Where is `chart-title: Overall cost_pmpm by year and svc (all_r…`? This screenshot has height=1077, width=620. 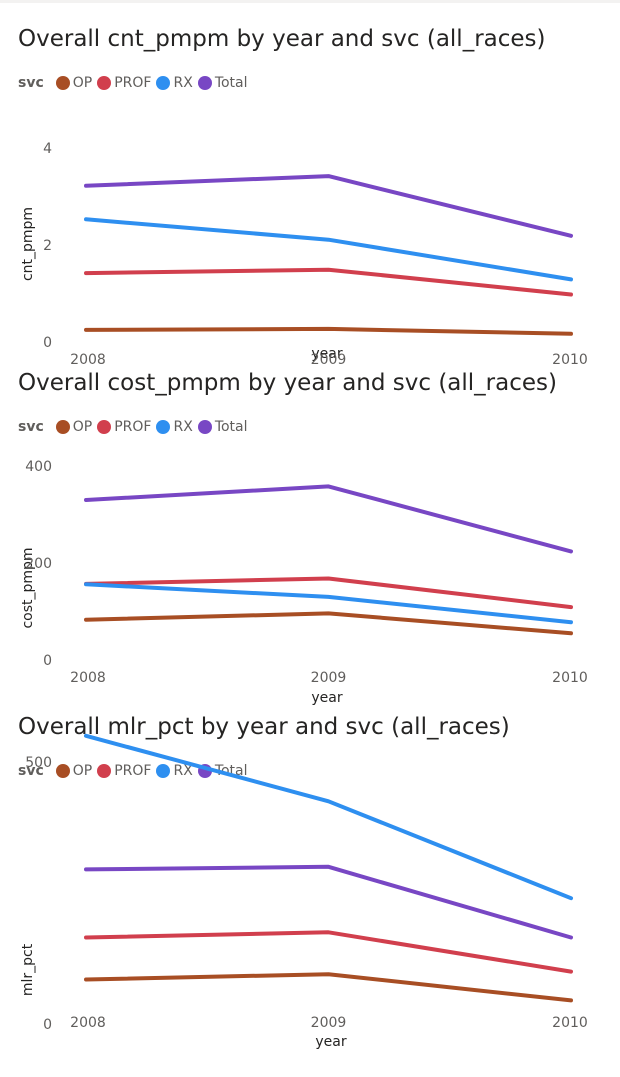
chart-title: Overall cost_pmpm by year and svc (all_r… is located at coordinates (287, 383).